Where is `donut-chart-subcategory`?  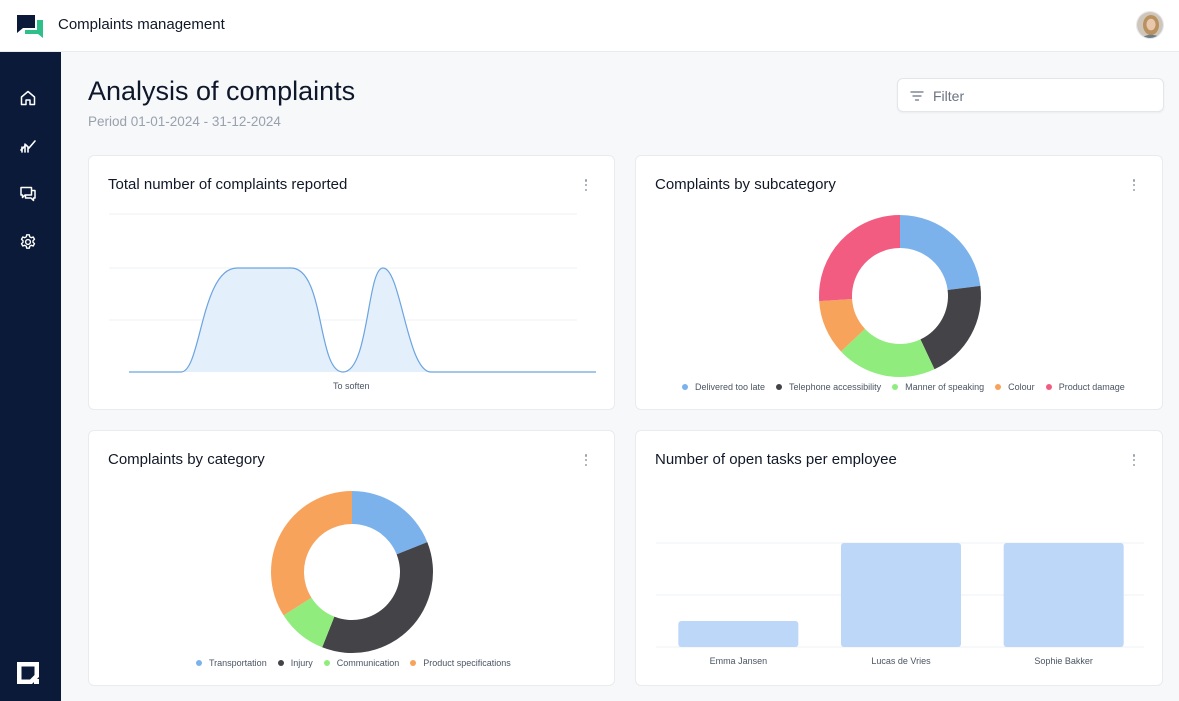
donut-chart-subcategory is located at coordinates (900, 296).